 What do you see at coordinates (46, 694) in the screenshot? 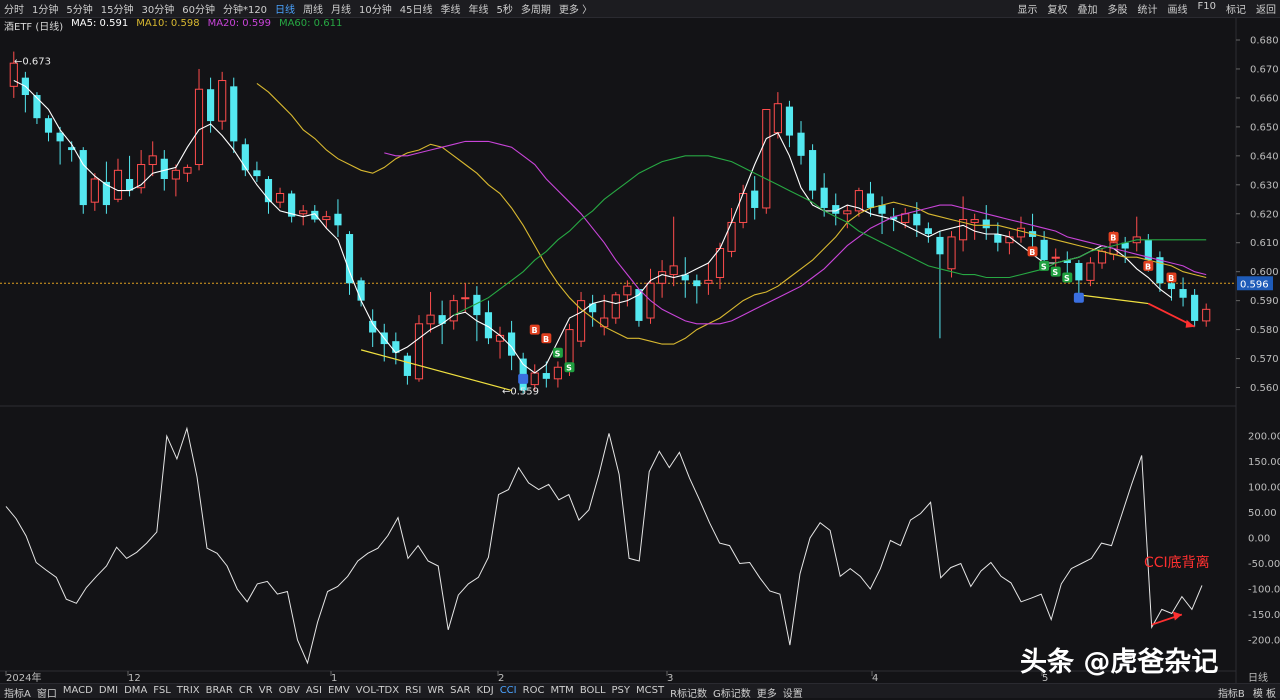
I see `indicator-tab-1: 窗口` at bounding box center [46, 694].